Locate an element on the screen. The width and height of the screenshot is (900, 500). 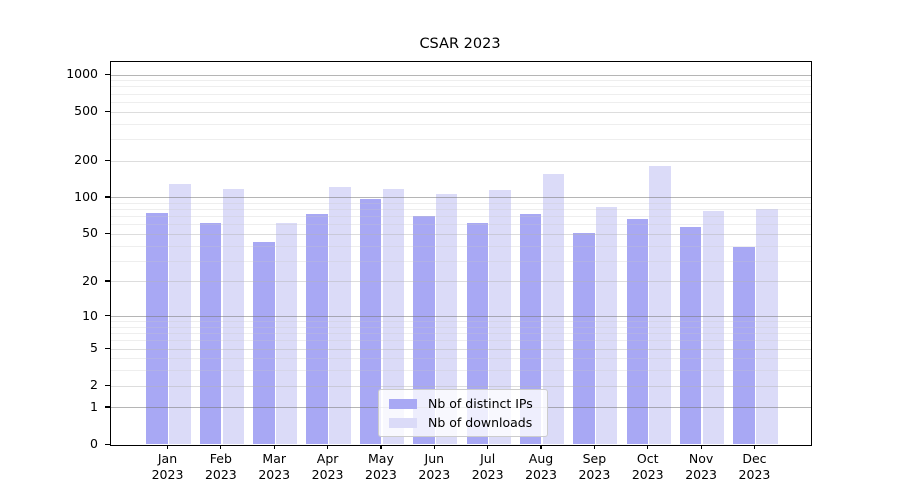
y-tick-label: 100 is located at coordinates (86, 196).